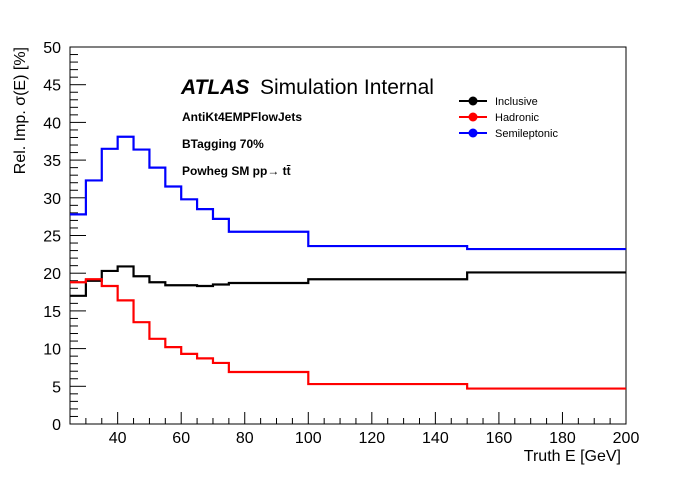 This screenshot has height=477, width=696. What do you see at coordinates (214, 87) in the screenshot?
I see `atlas-label-bold: ATLAS` at bounding box center [214, 87].